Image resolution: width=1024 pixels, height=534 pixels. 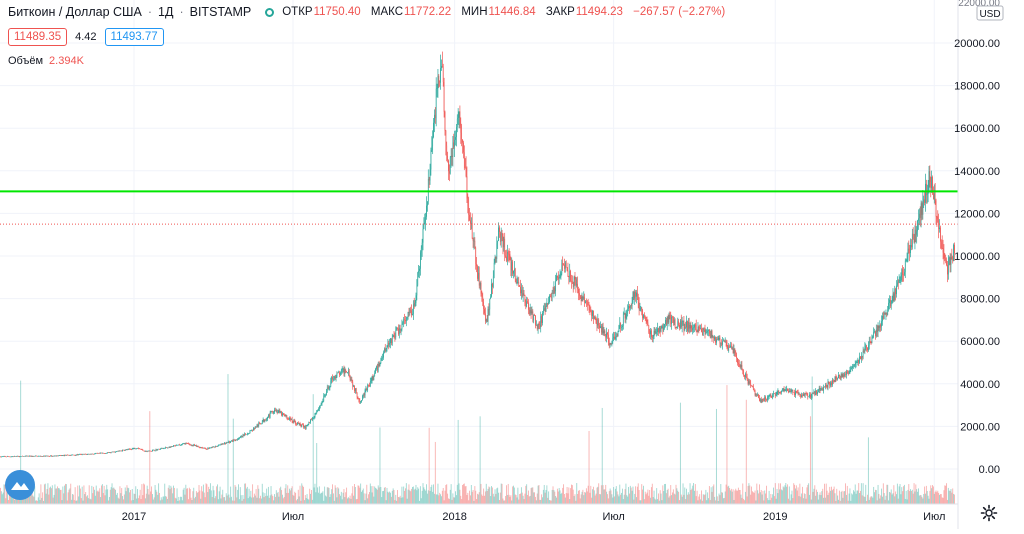 I want to click on volume-label: Объём, so click(x=26, y=61).